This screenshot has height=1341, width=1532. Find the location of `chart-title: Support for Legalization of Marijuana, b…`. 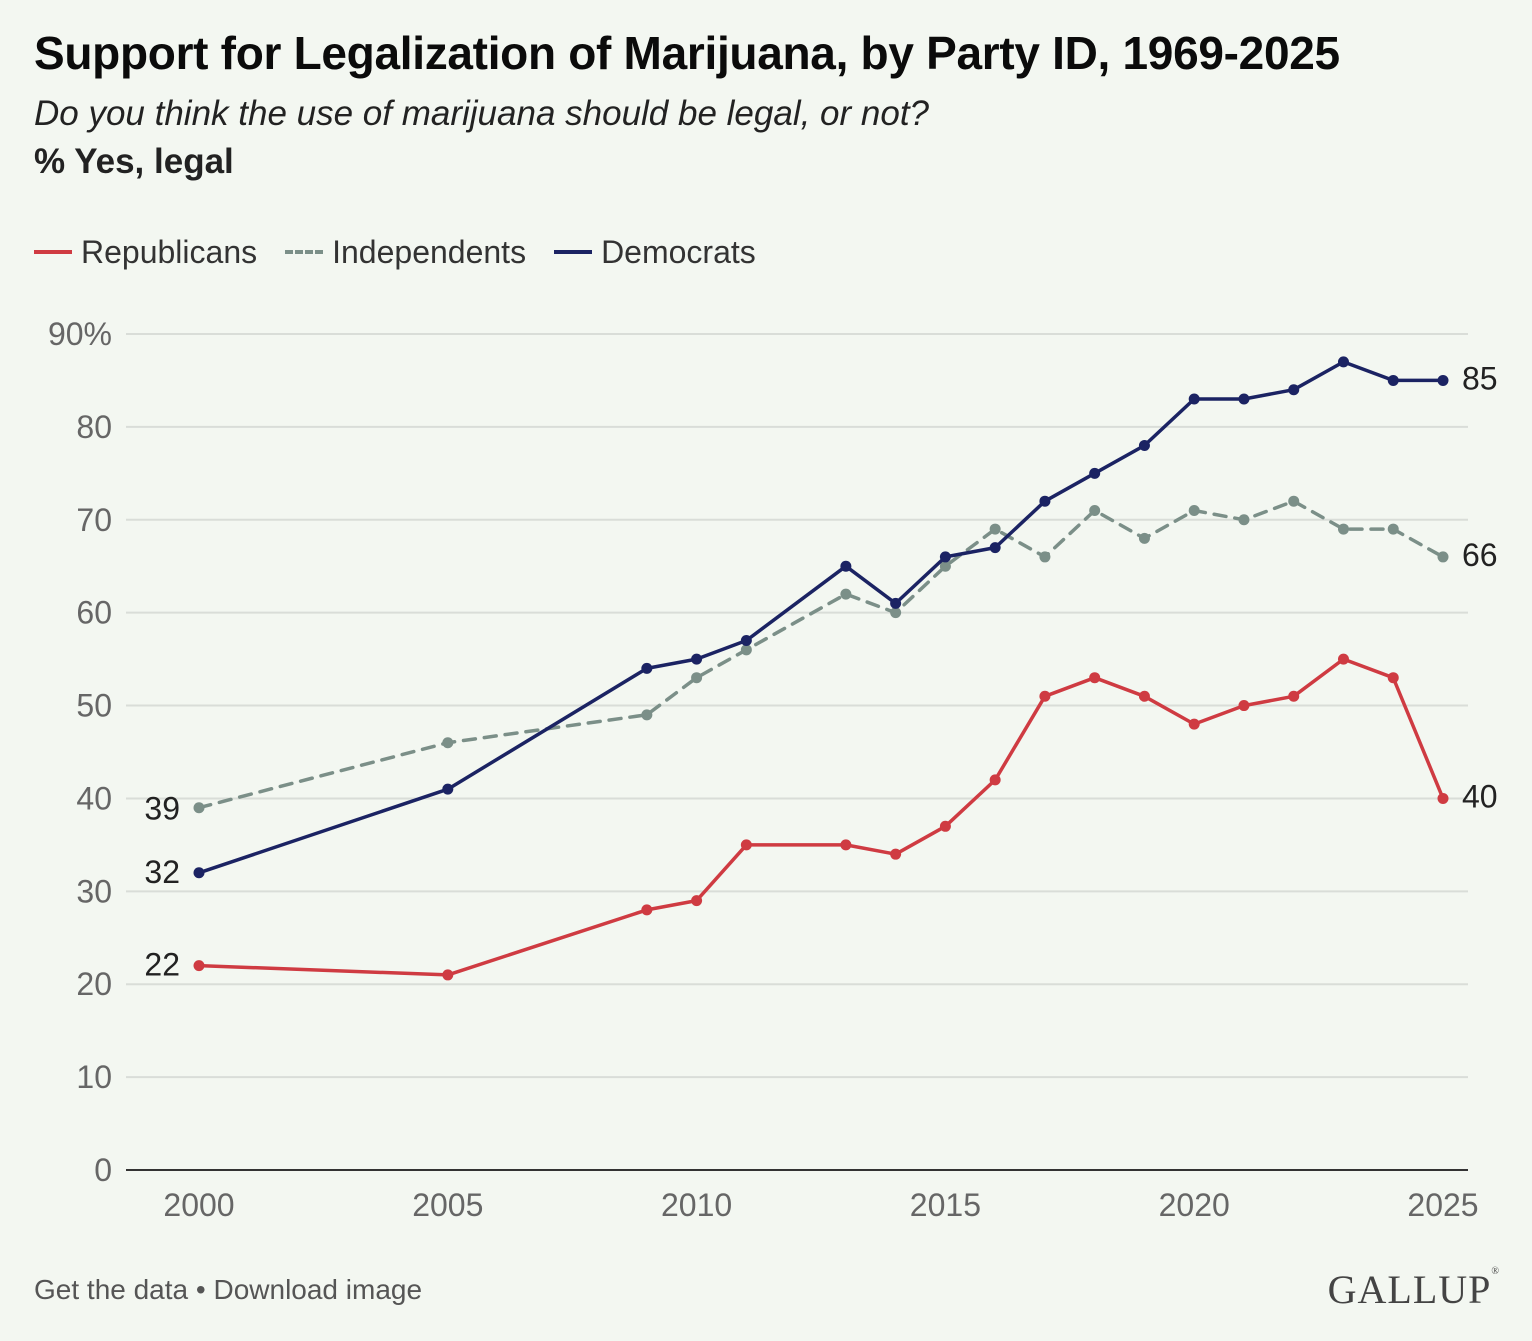

chart-title: Support for Legalization of Marijuana, b… is located at coordinates (687, 53).